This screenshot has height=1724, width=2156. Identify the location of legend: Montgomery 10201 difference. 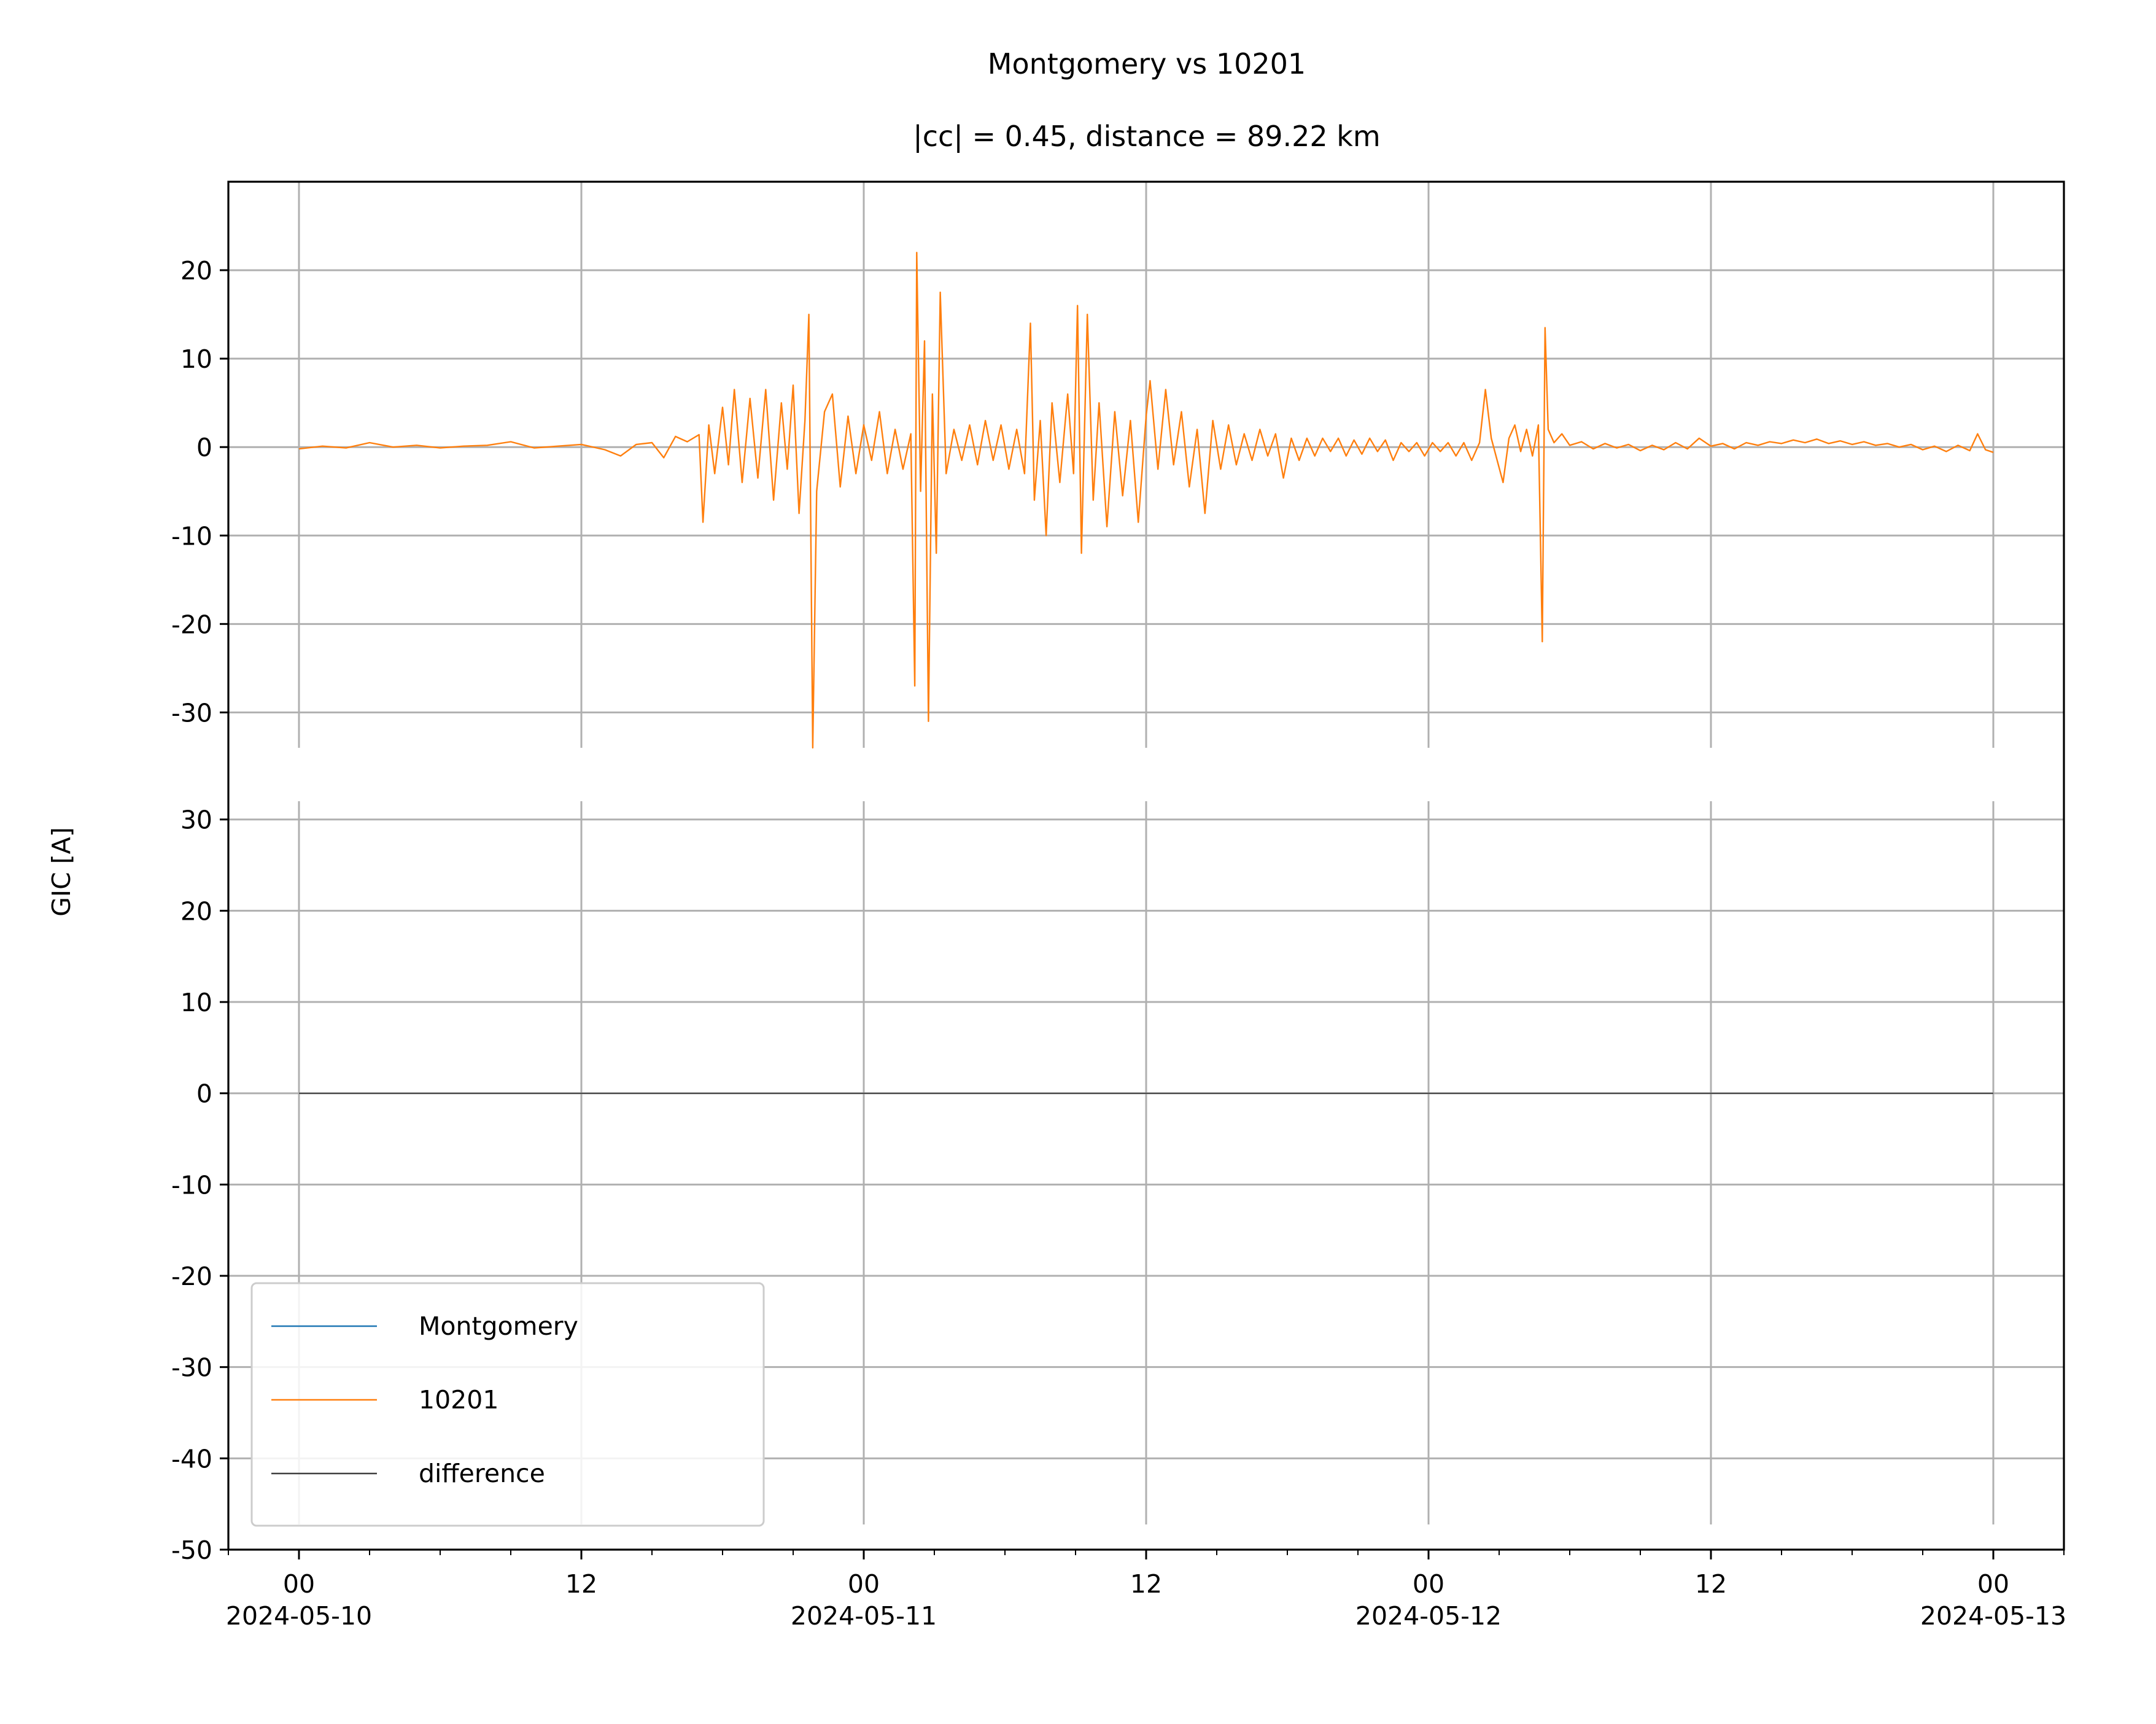
(507, 1404).